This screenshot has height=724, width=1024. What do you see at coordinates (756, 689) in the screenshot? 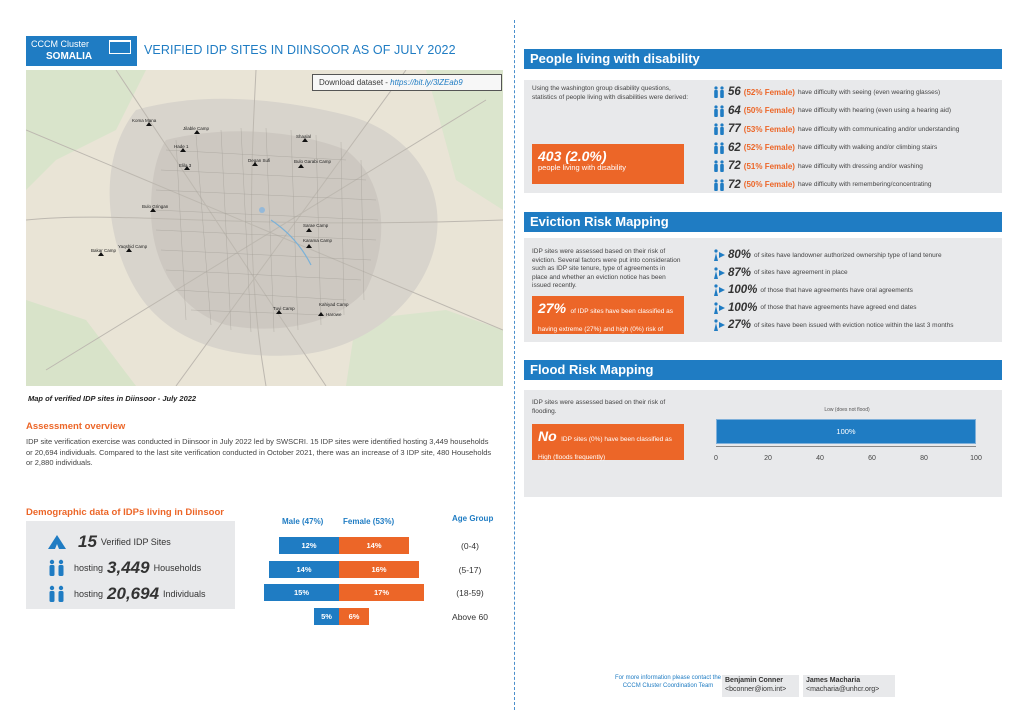
I see `contact1-email: <bconner@iom.int>` at bounding box center [756, 689].